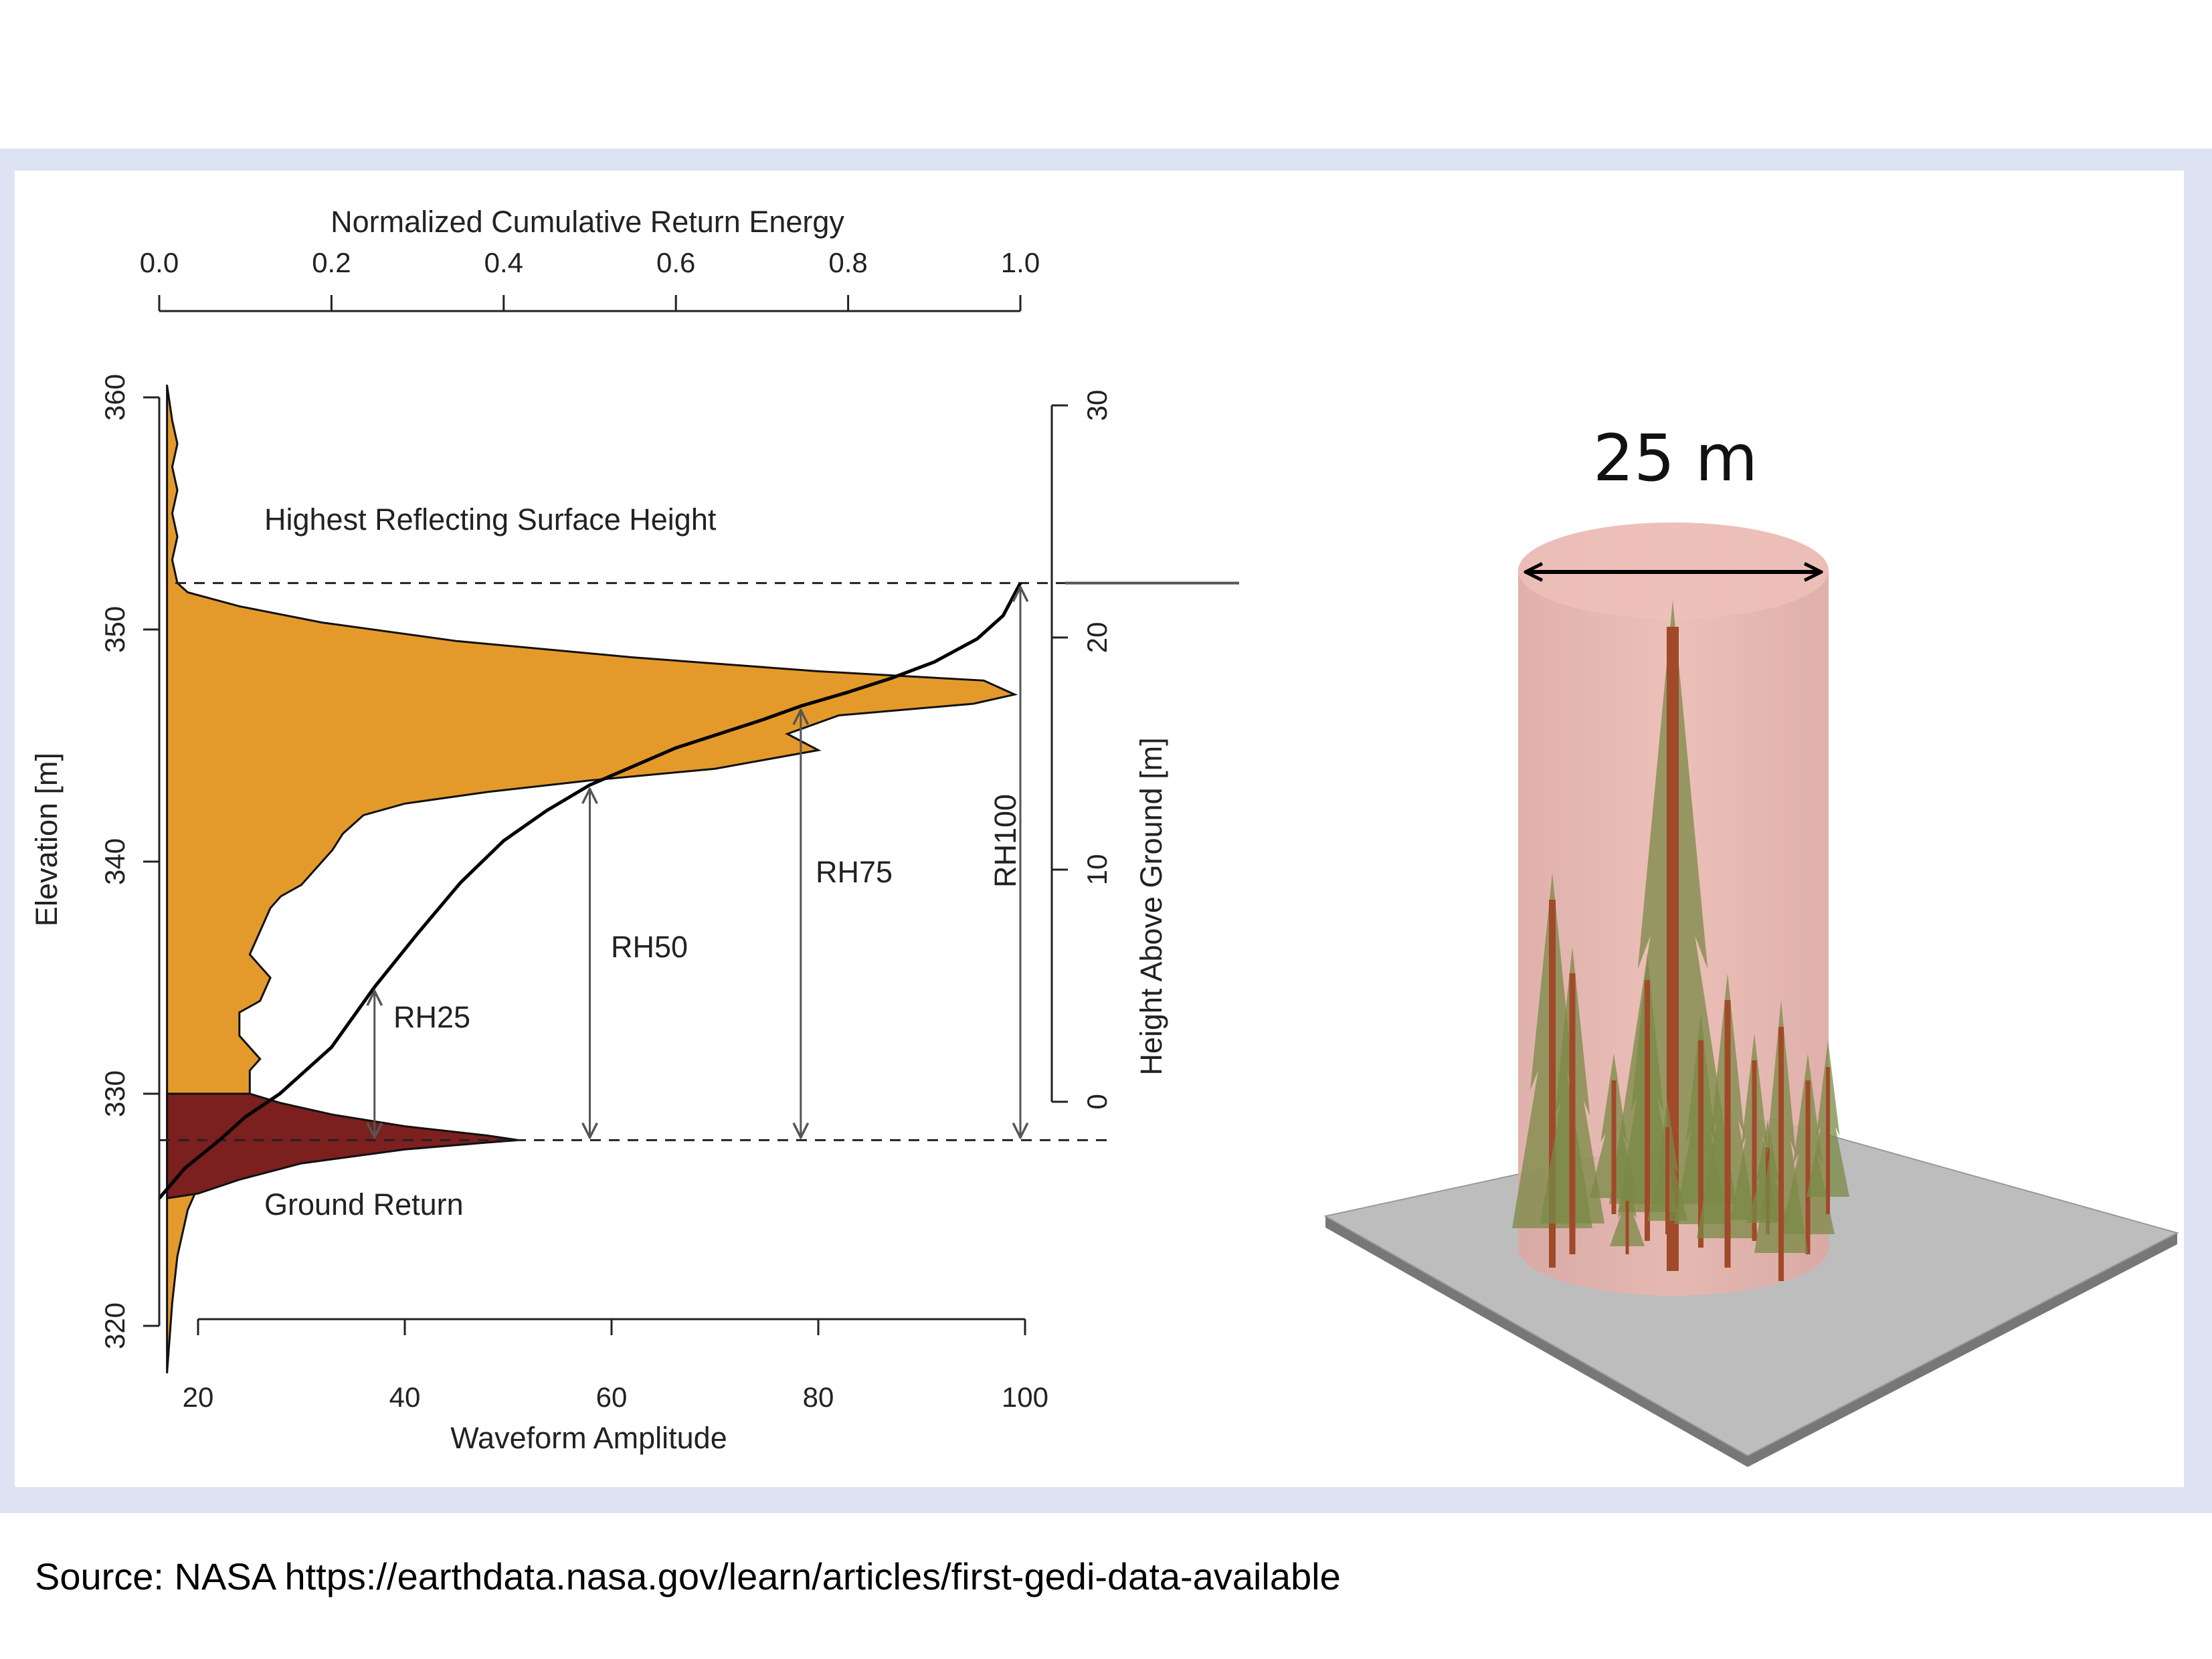 This screenshot has width=2212, height=1659. Describe the element at coordinates (342, 1145) in the screenshot. I see `ground-return-area` at that location.